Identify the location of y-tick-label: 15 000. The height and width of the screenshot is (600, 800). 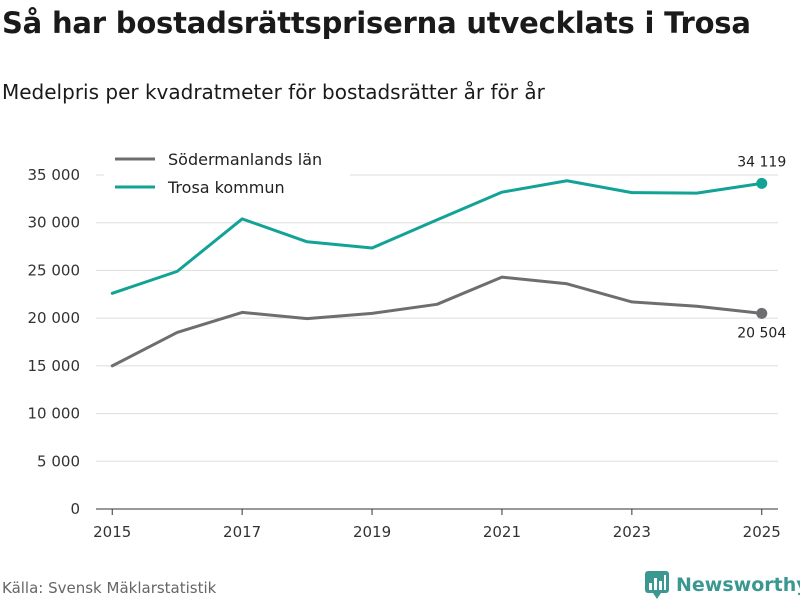
(54, 366).